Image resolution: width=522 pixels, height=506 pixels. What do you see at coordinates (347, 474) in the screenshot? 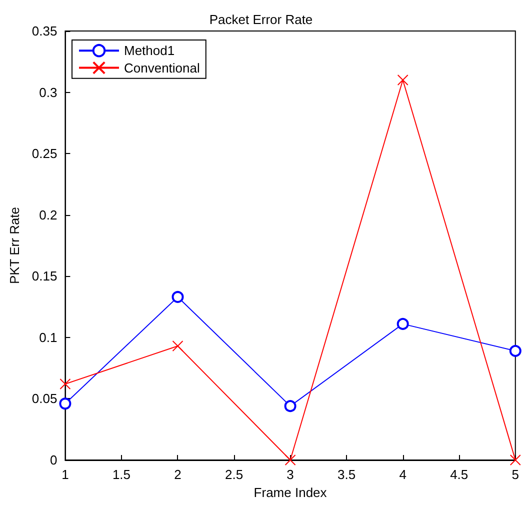
I see `x-tick-label: 3.5` at bounding box center [347, 474].